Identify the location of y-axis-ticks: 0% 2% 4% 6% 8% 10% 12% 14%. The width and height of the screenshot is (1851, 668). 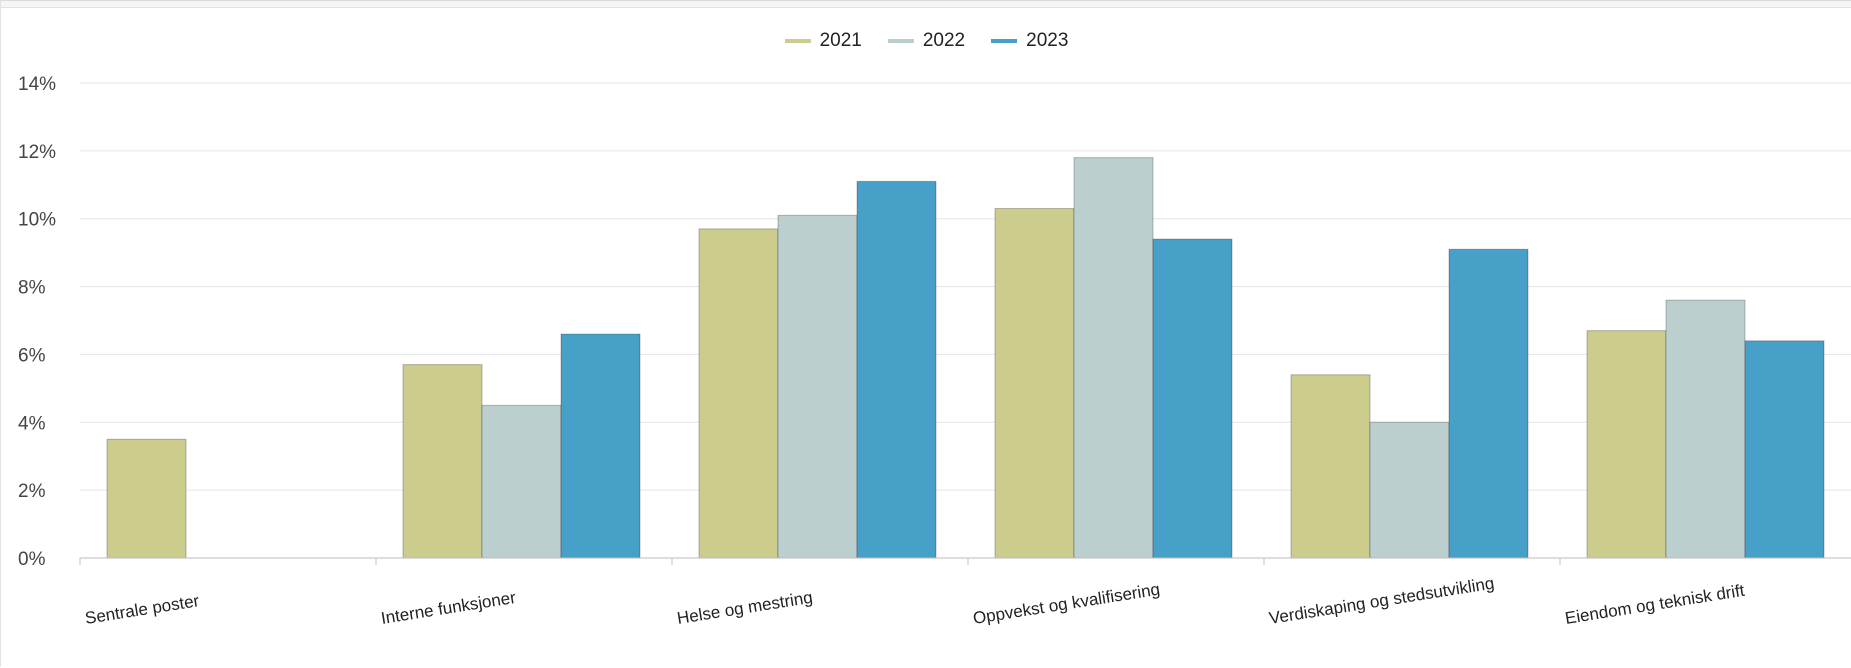
(37, 322).